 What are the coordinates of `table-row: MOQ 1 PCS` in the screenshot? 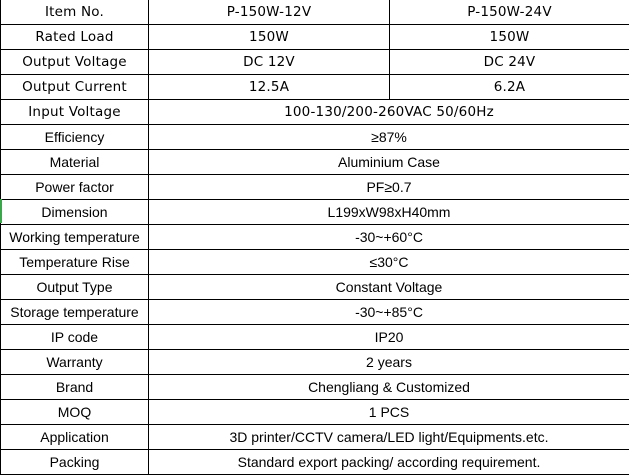 It's located at (314, 412).